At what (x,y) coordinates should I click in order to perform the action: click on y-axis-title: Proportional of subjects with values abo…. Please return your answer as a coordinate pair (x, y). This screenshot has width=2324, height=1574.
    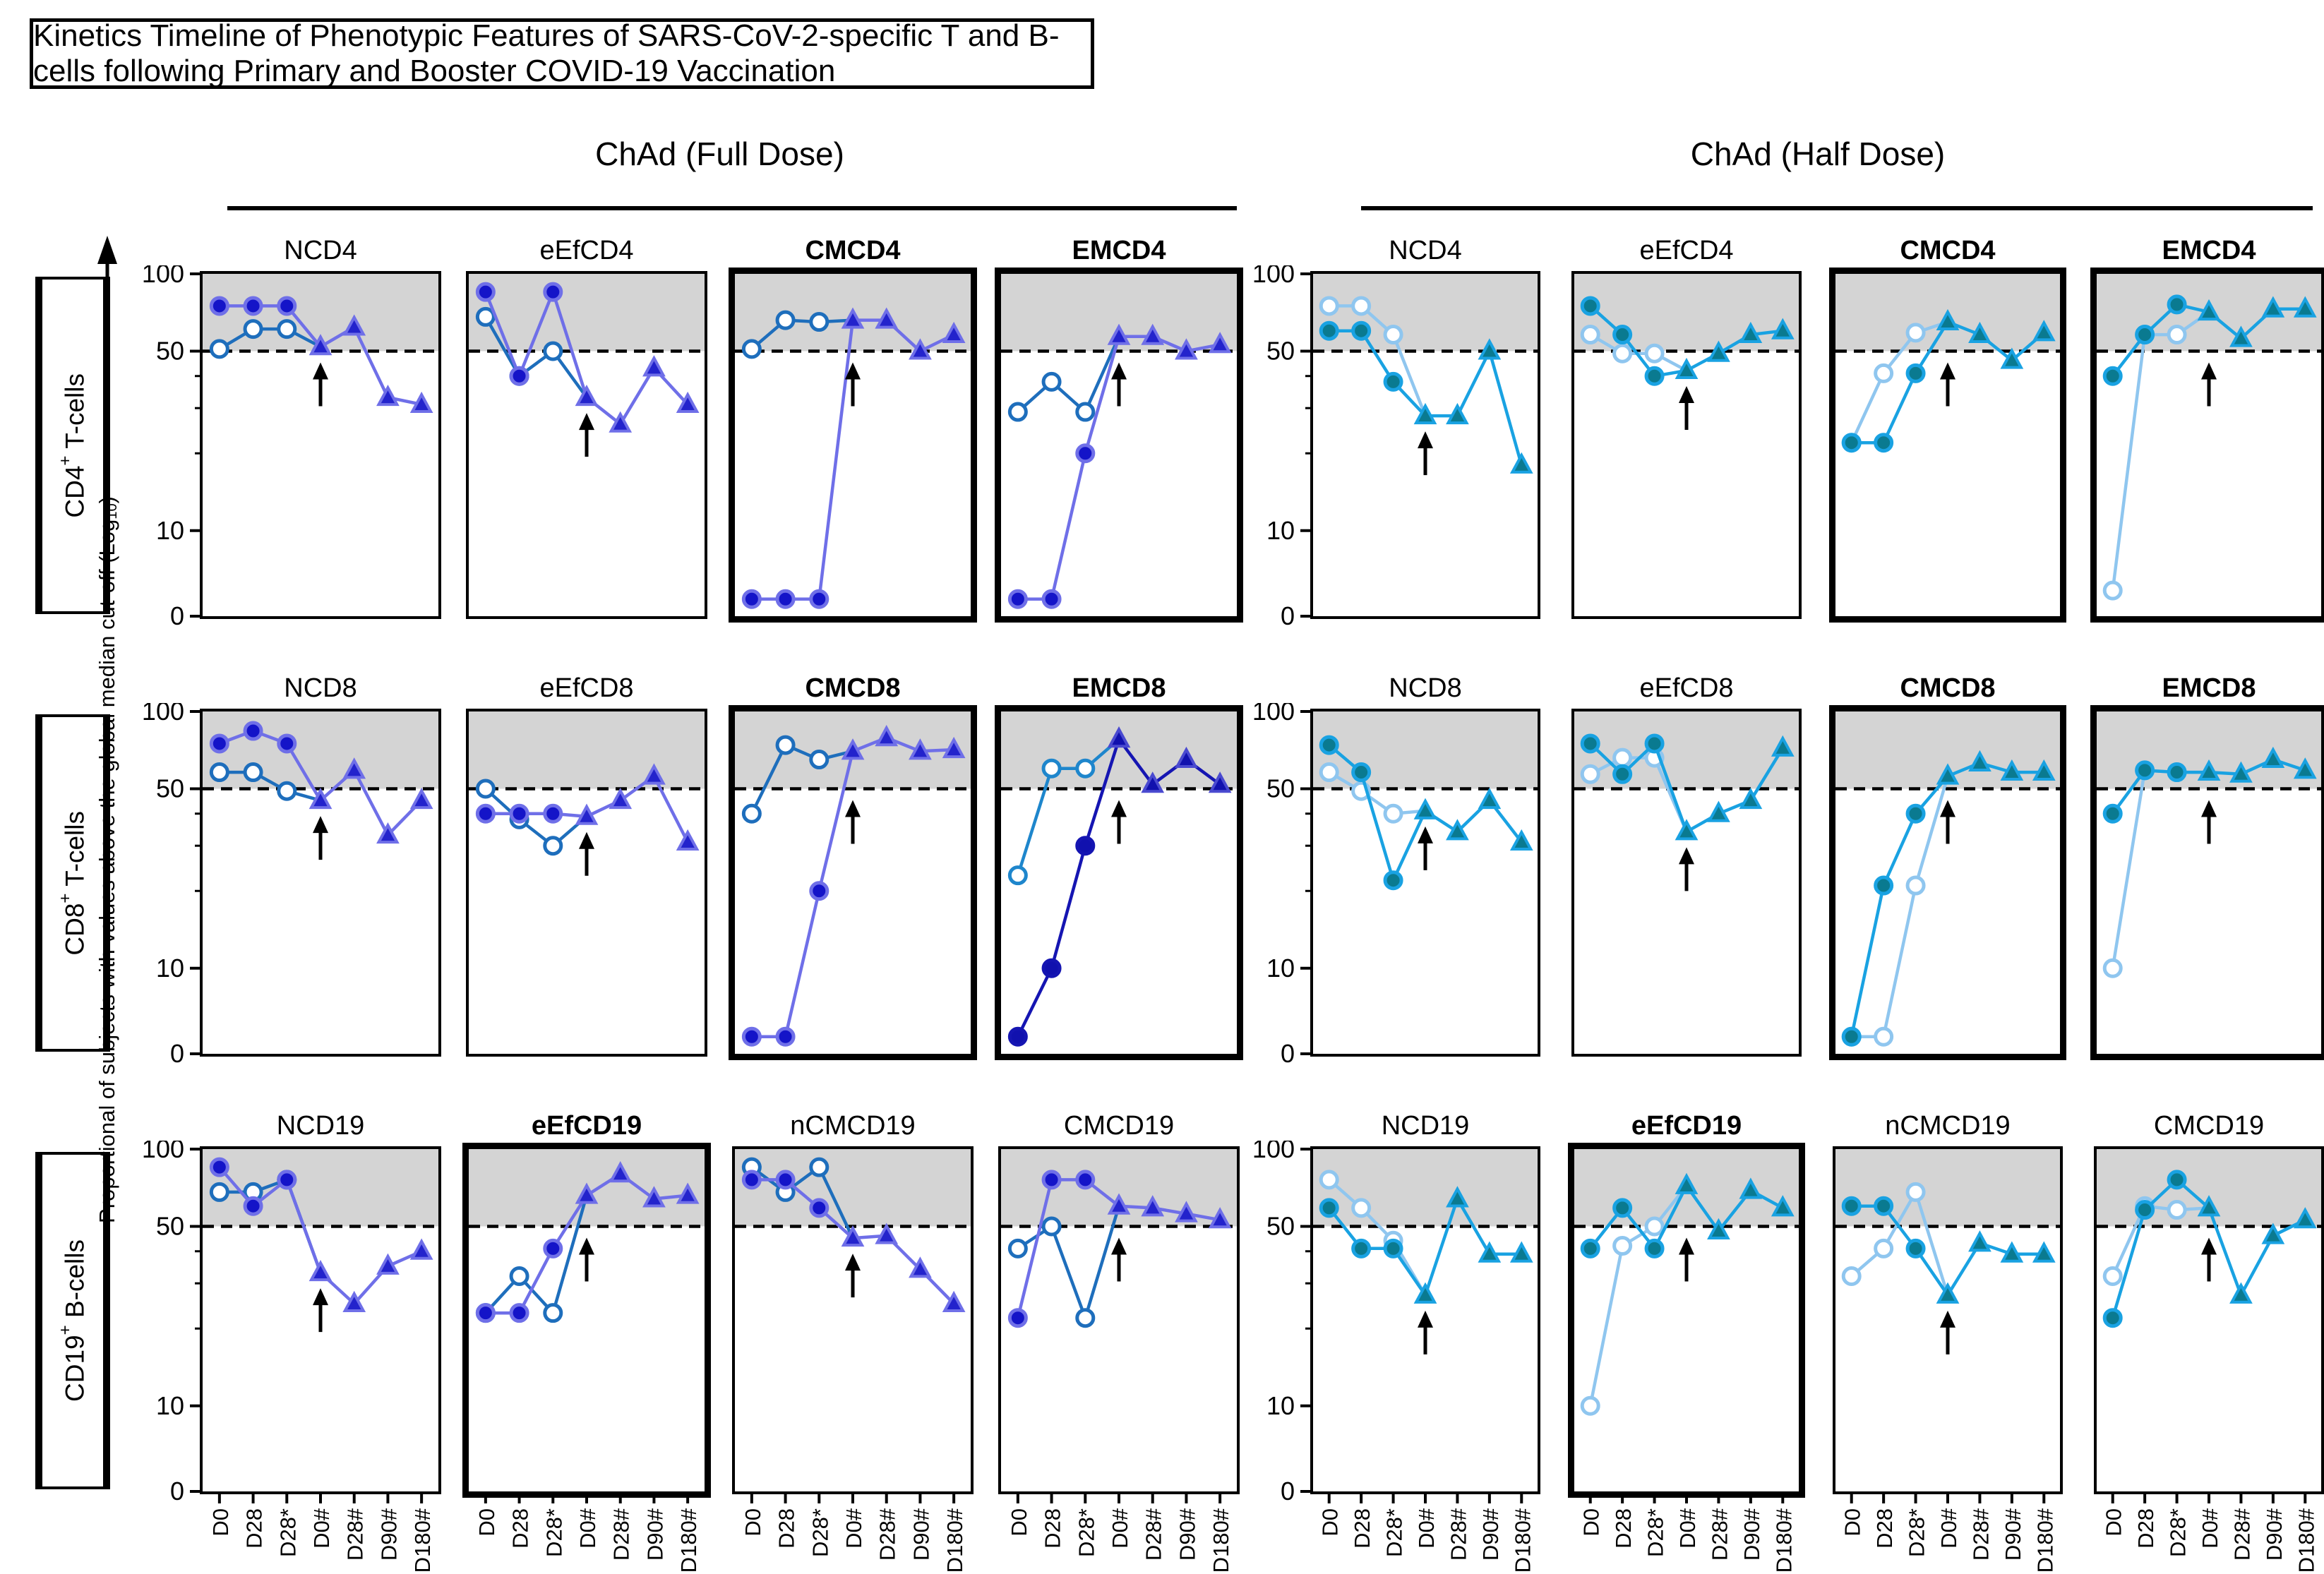
    Looking at the image, I should click on (108, 859).